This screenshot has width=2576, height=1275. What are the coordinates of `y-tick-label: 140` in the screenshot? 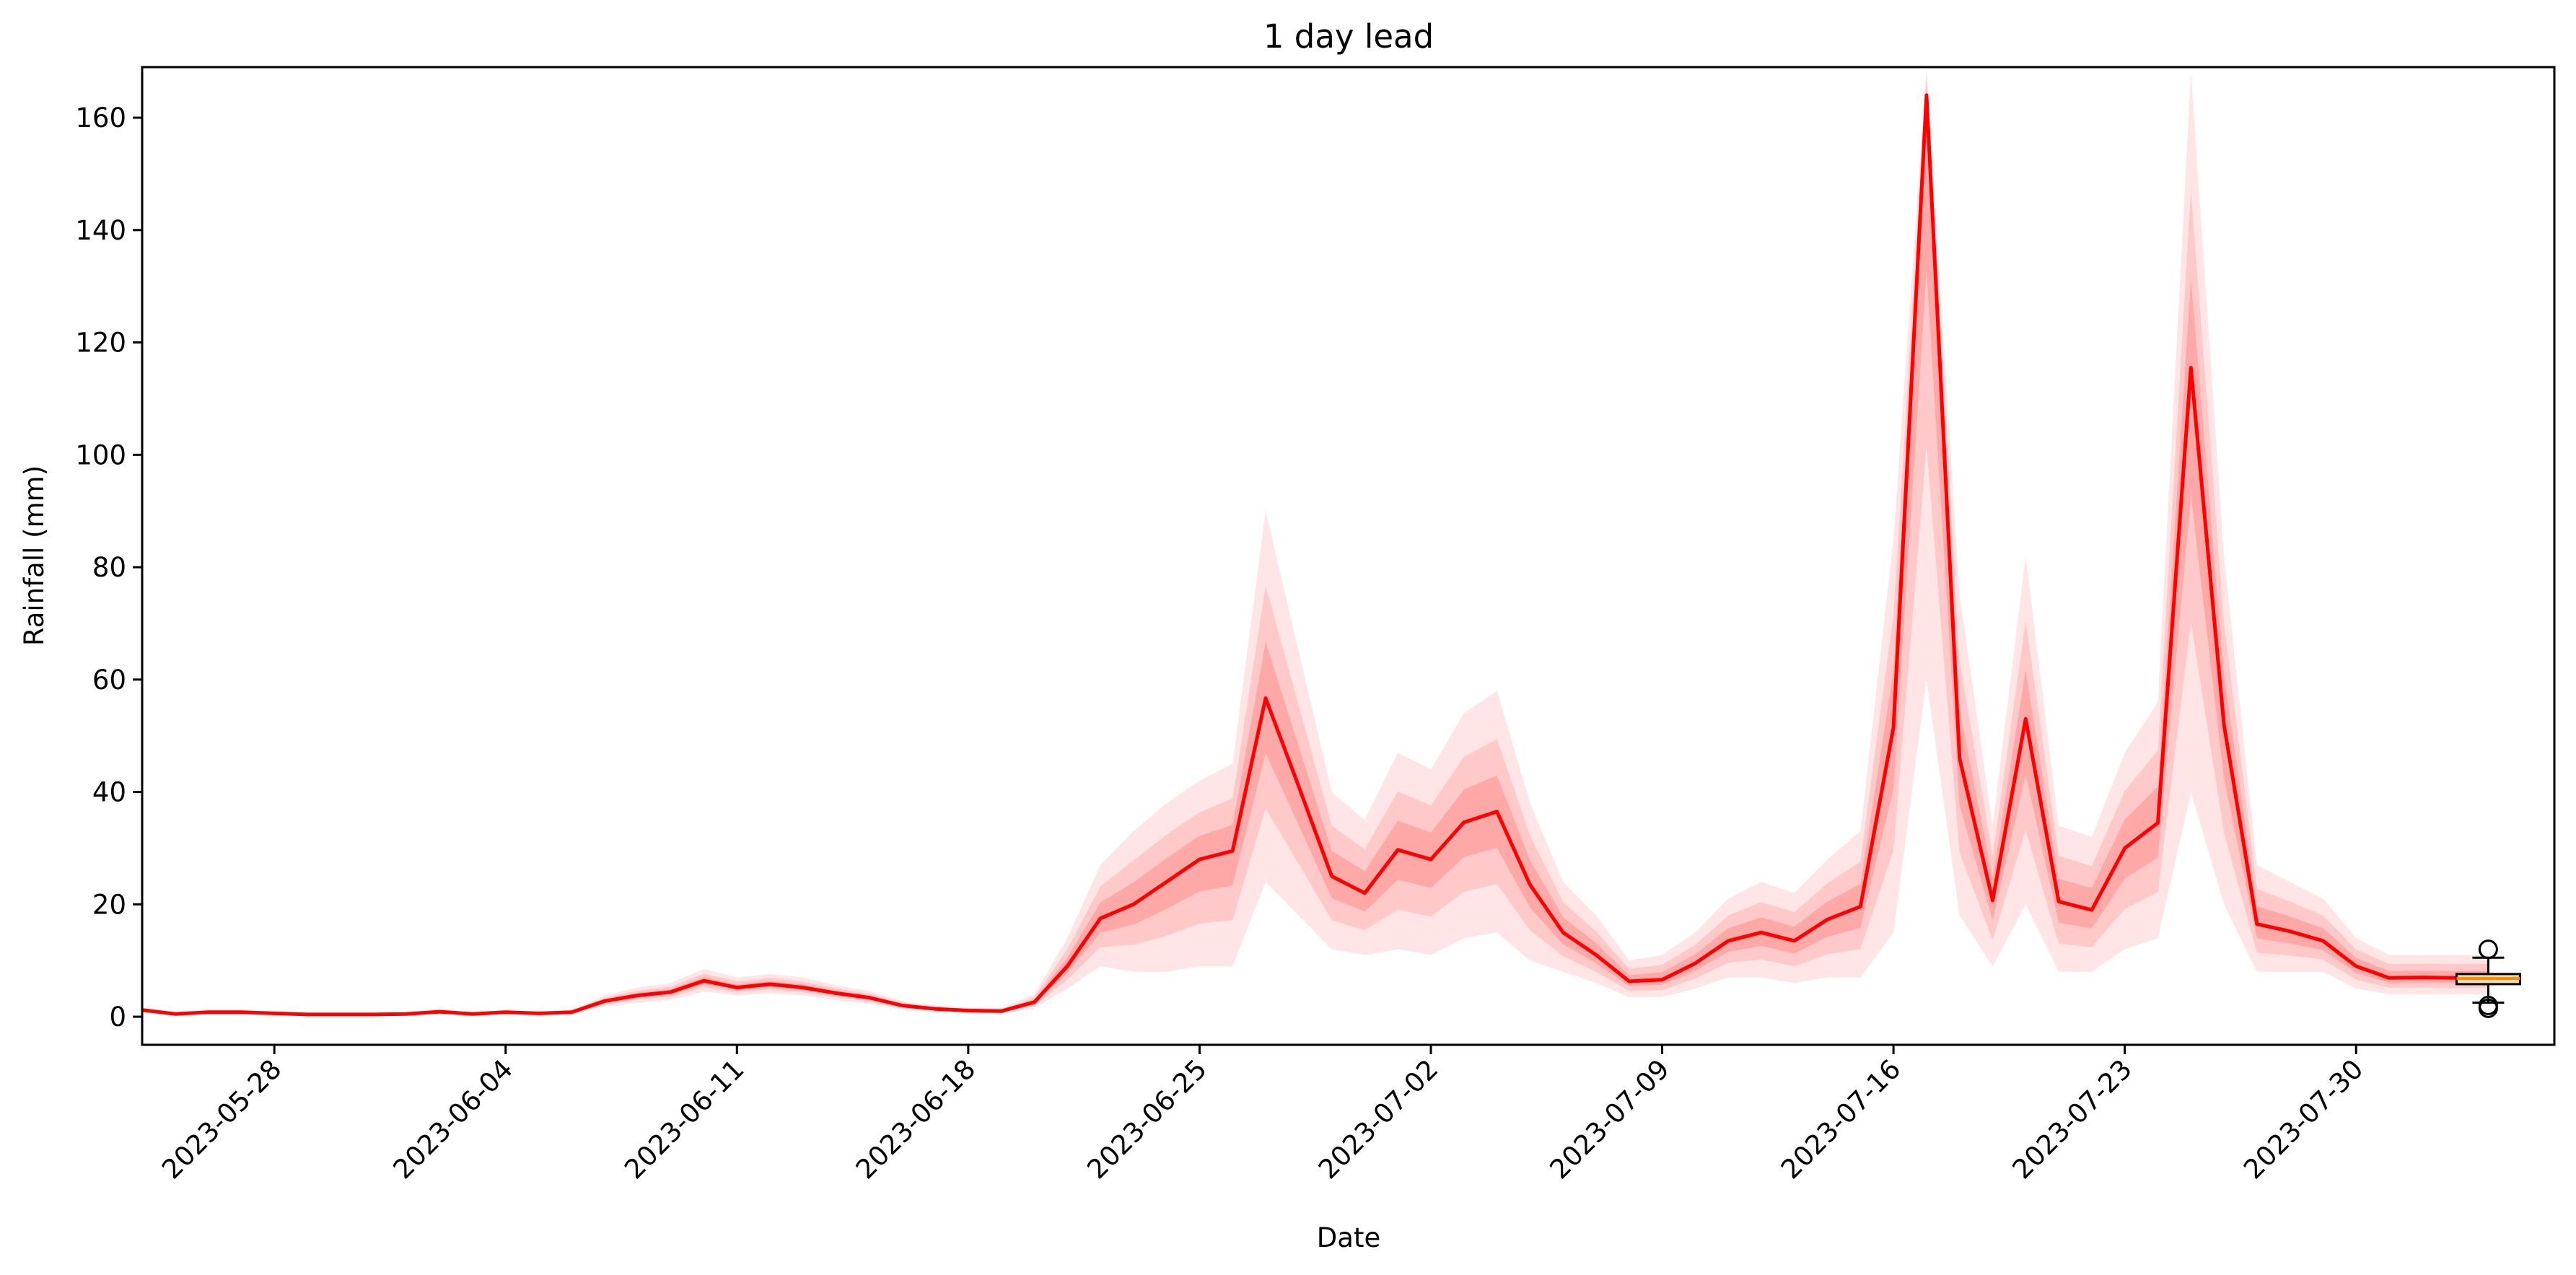 It's located at (101, 231).